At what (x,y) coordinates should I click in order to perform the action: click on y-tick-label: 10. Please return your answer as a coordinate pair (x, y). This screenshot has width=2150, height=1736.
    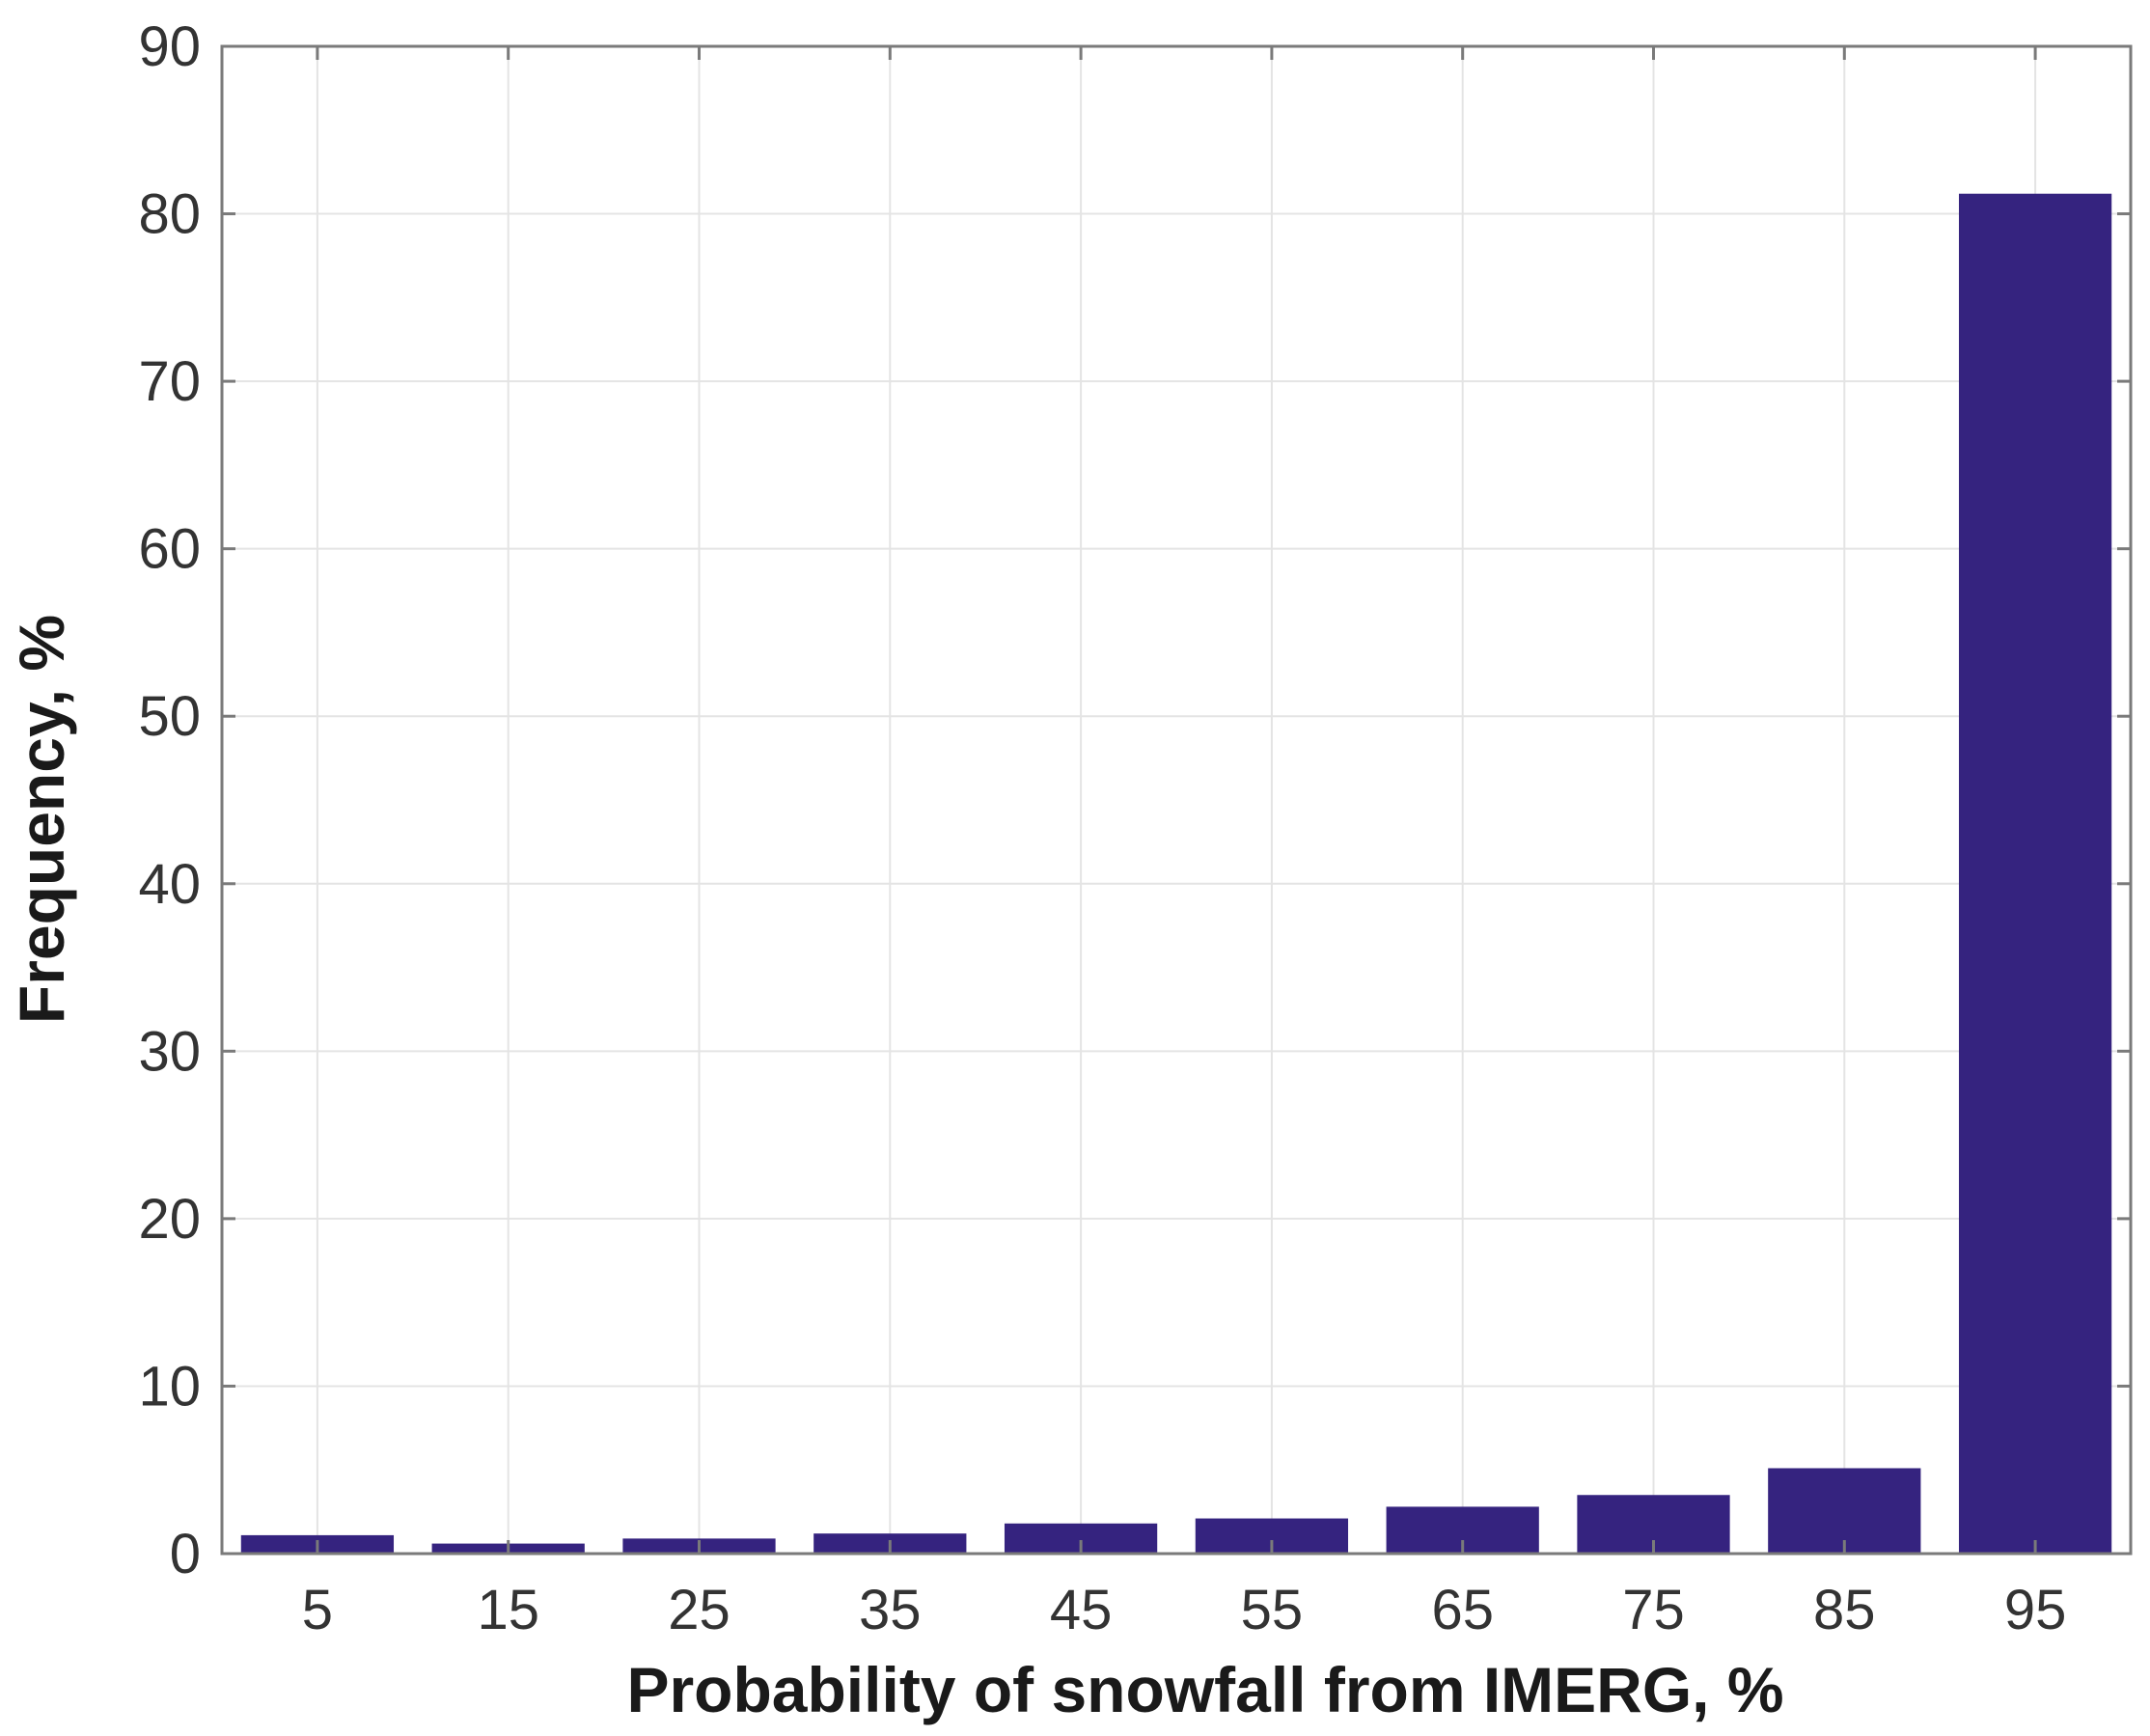
    Looking at the image, I should click on (169, 1387).